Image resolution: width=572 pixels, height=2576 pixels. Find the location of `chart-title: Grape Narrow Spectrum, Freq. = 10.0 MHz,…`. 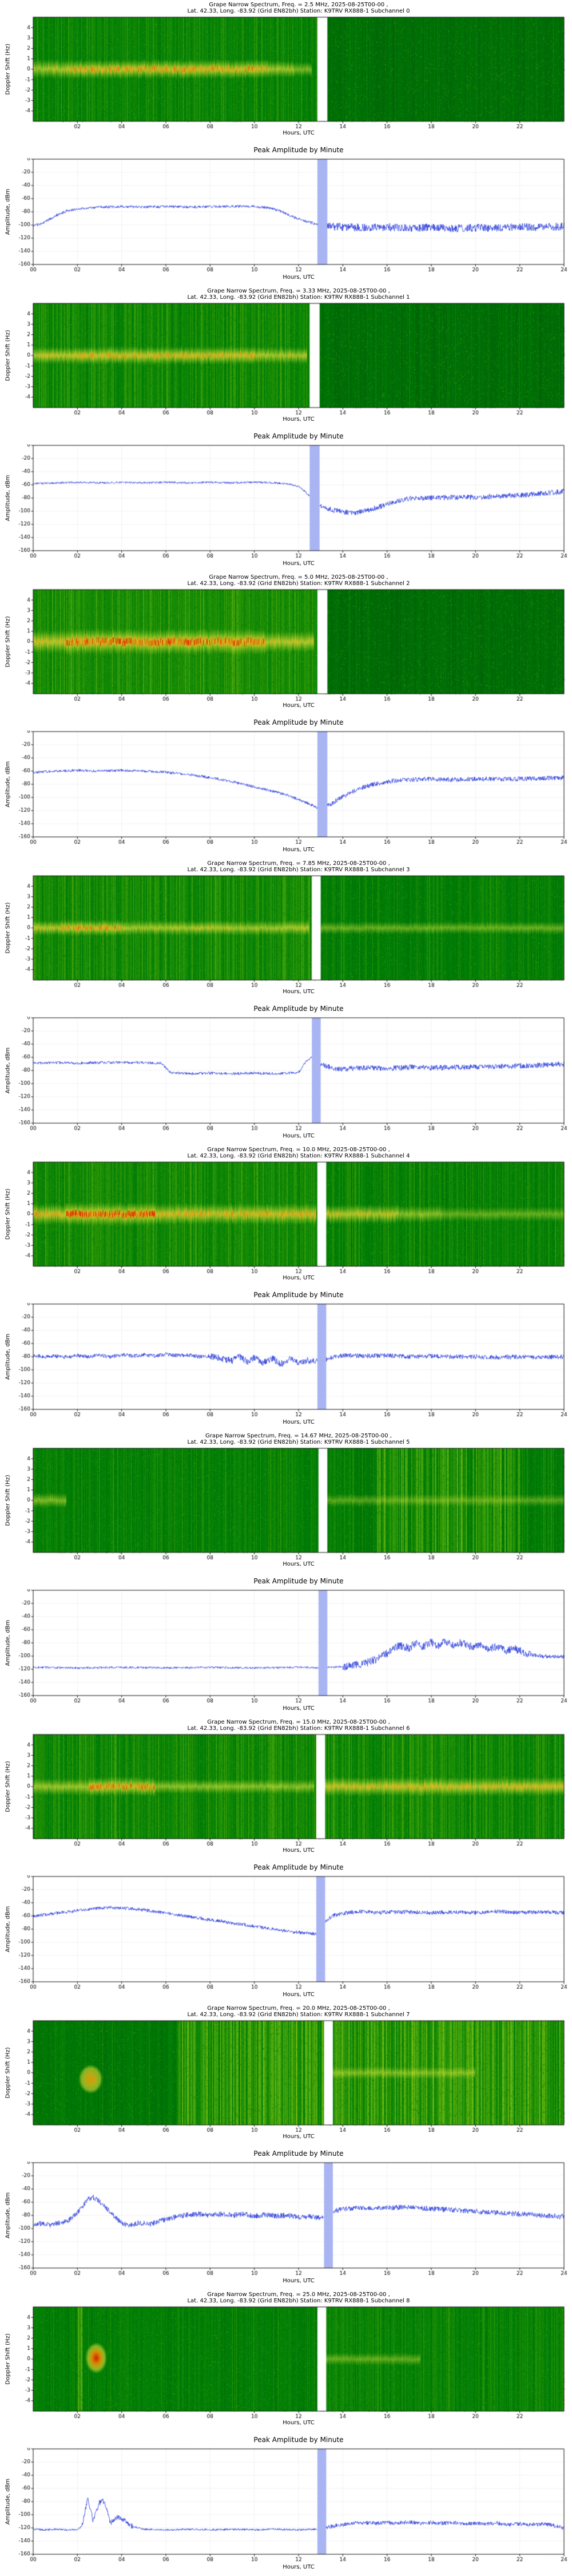

chart-title: Grape Narrow Spectrum, Freq. = 10.0 MHz,… is located at coordinates (298, 1150).